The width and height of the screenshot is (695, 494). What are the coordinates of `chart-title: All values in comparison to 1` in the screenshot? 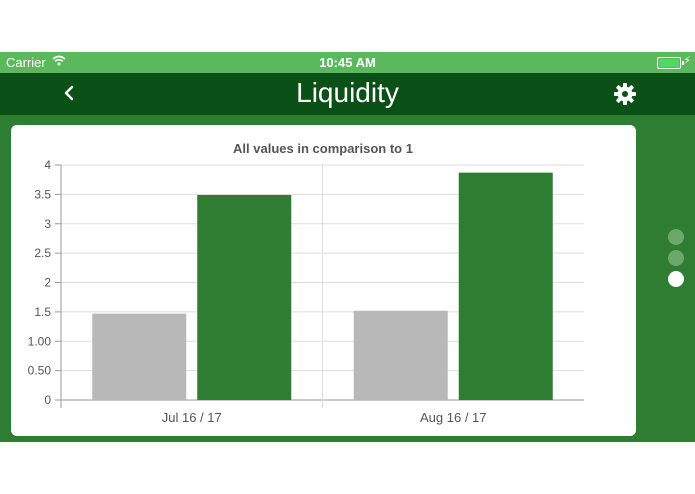 It's located at (323, 148).